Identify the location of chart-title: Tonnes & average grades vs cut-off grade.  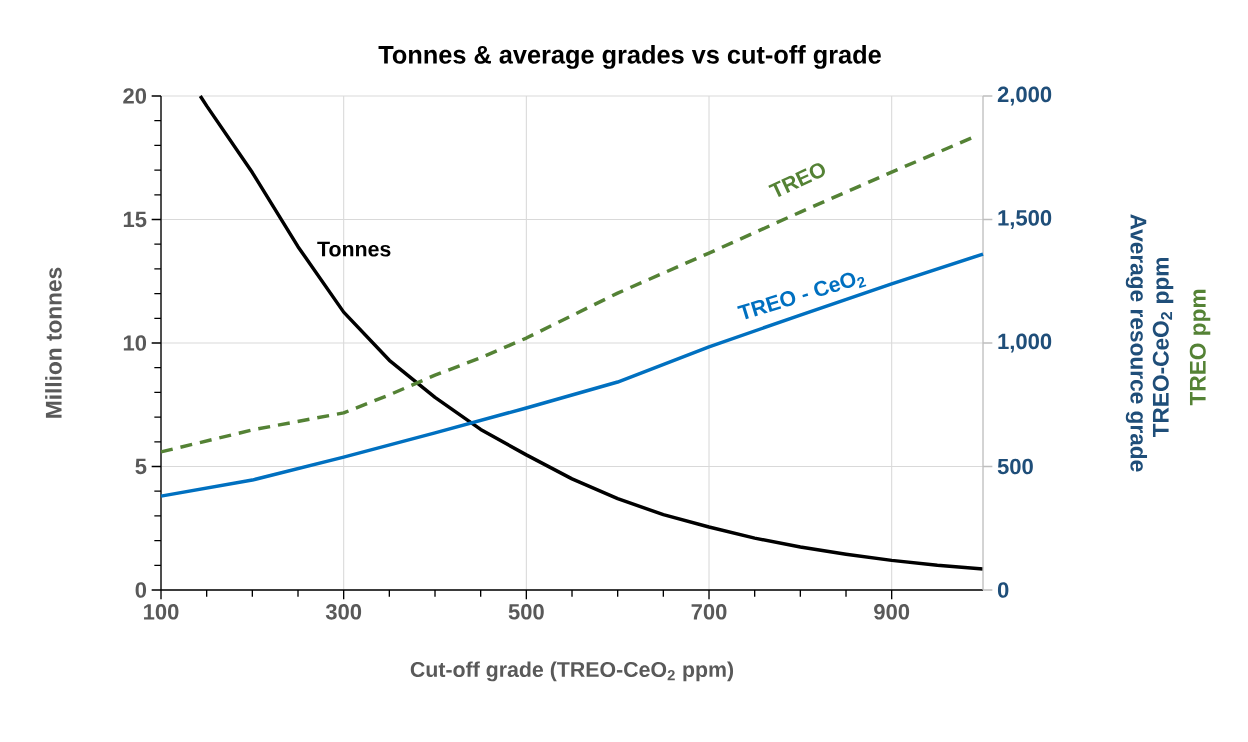
(629, 57).